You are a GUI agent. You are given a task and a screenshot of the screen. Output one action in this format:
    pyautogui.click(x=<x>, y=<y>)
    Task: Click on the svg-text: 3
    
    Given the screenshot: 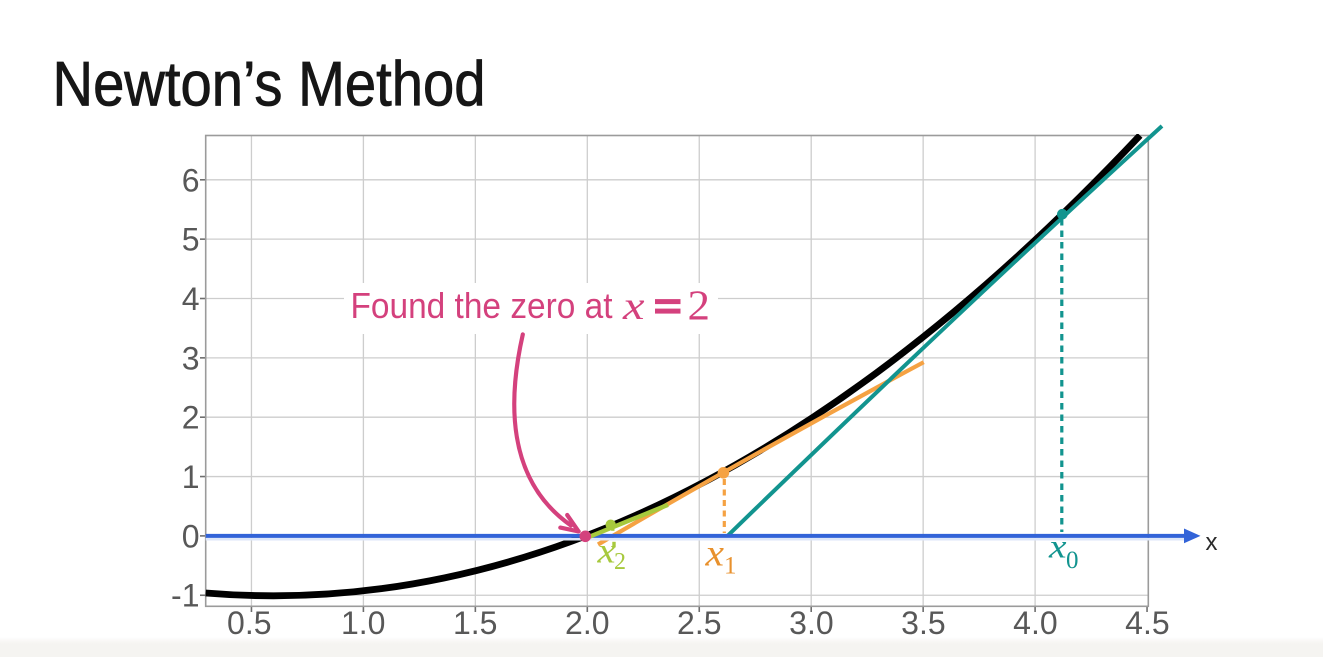 What is the action you would take?
    pyautogui.click(x=191, y=359)
    